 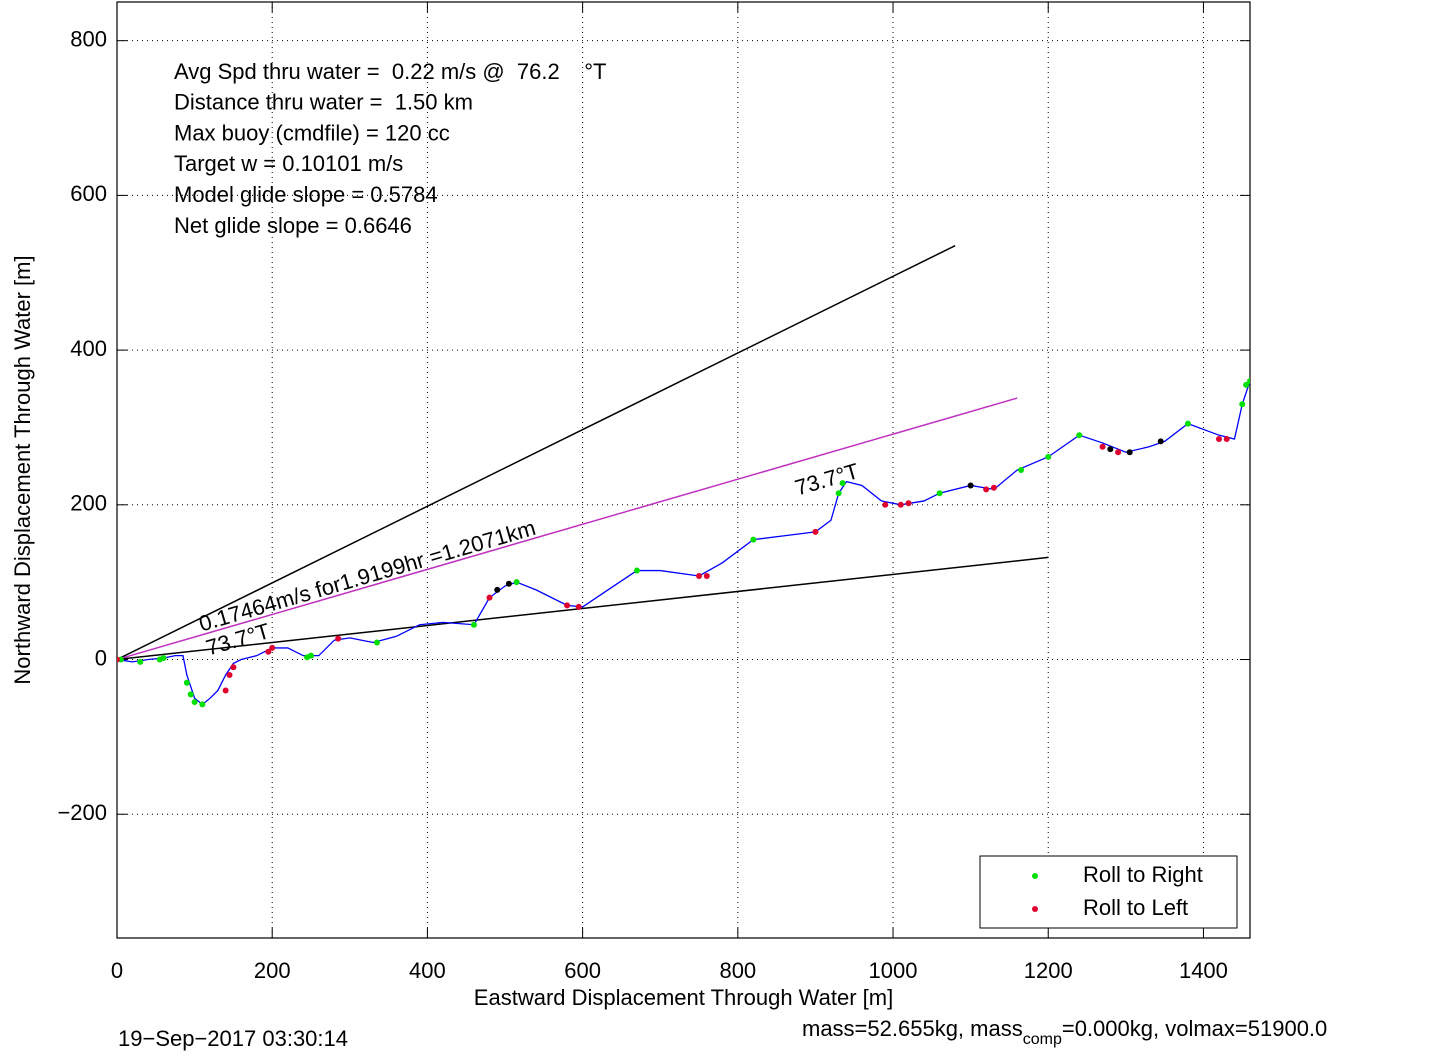 What do you see at coordinates (683, 997) in the screenshot?
I see `x-axis-label: Eastward Displacement Through Water [m]` at bounding box center [683, 997].